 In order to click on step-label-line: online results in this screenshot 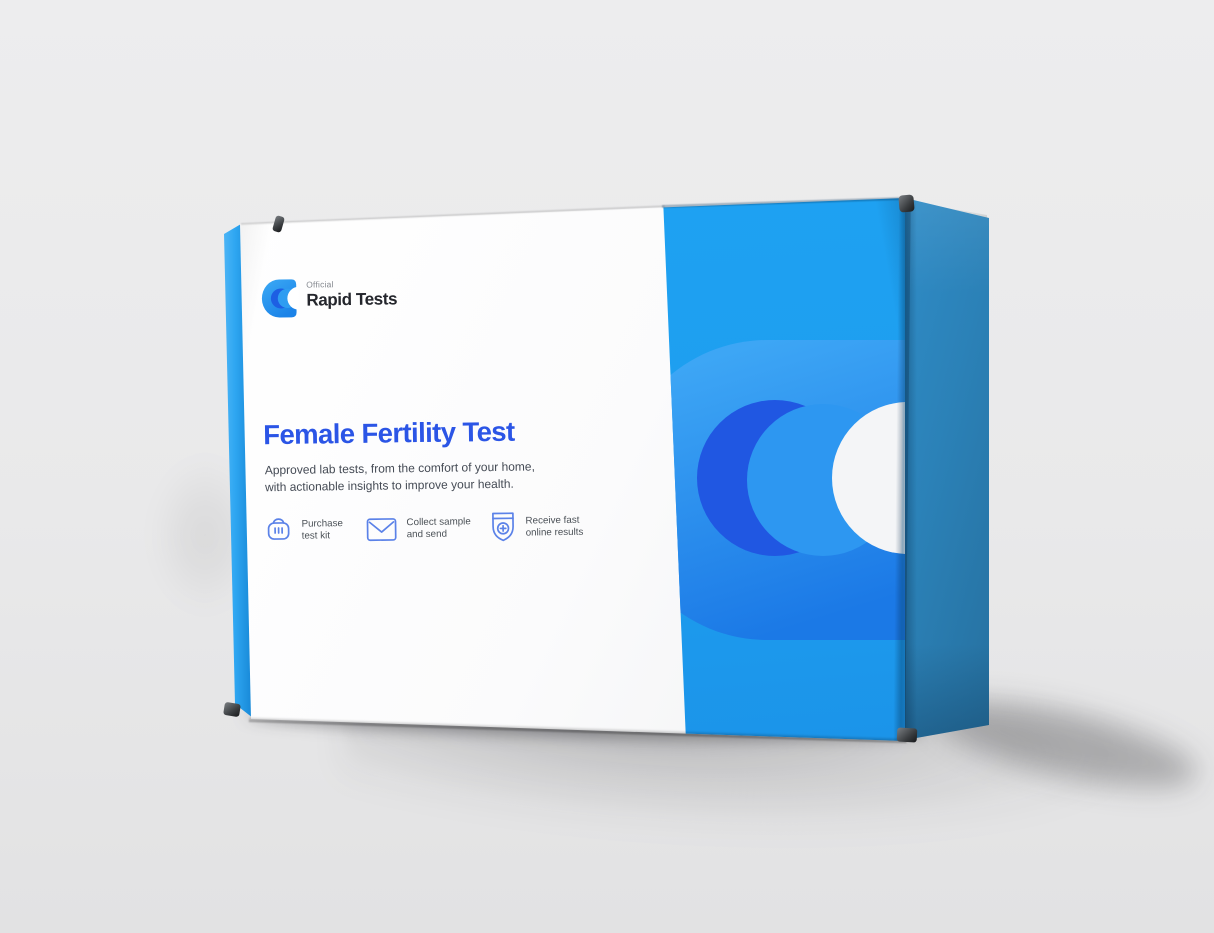, I will do `click(554, 532)`.